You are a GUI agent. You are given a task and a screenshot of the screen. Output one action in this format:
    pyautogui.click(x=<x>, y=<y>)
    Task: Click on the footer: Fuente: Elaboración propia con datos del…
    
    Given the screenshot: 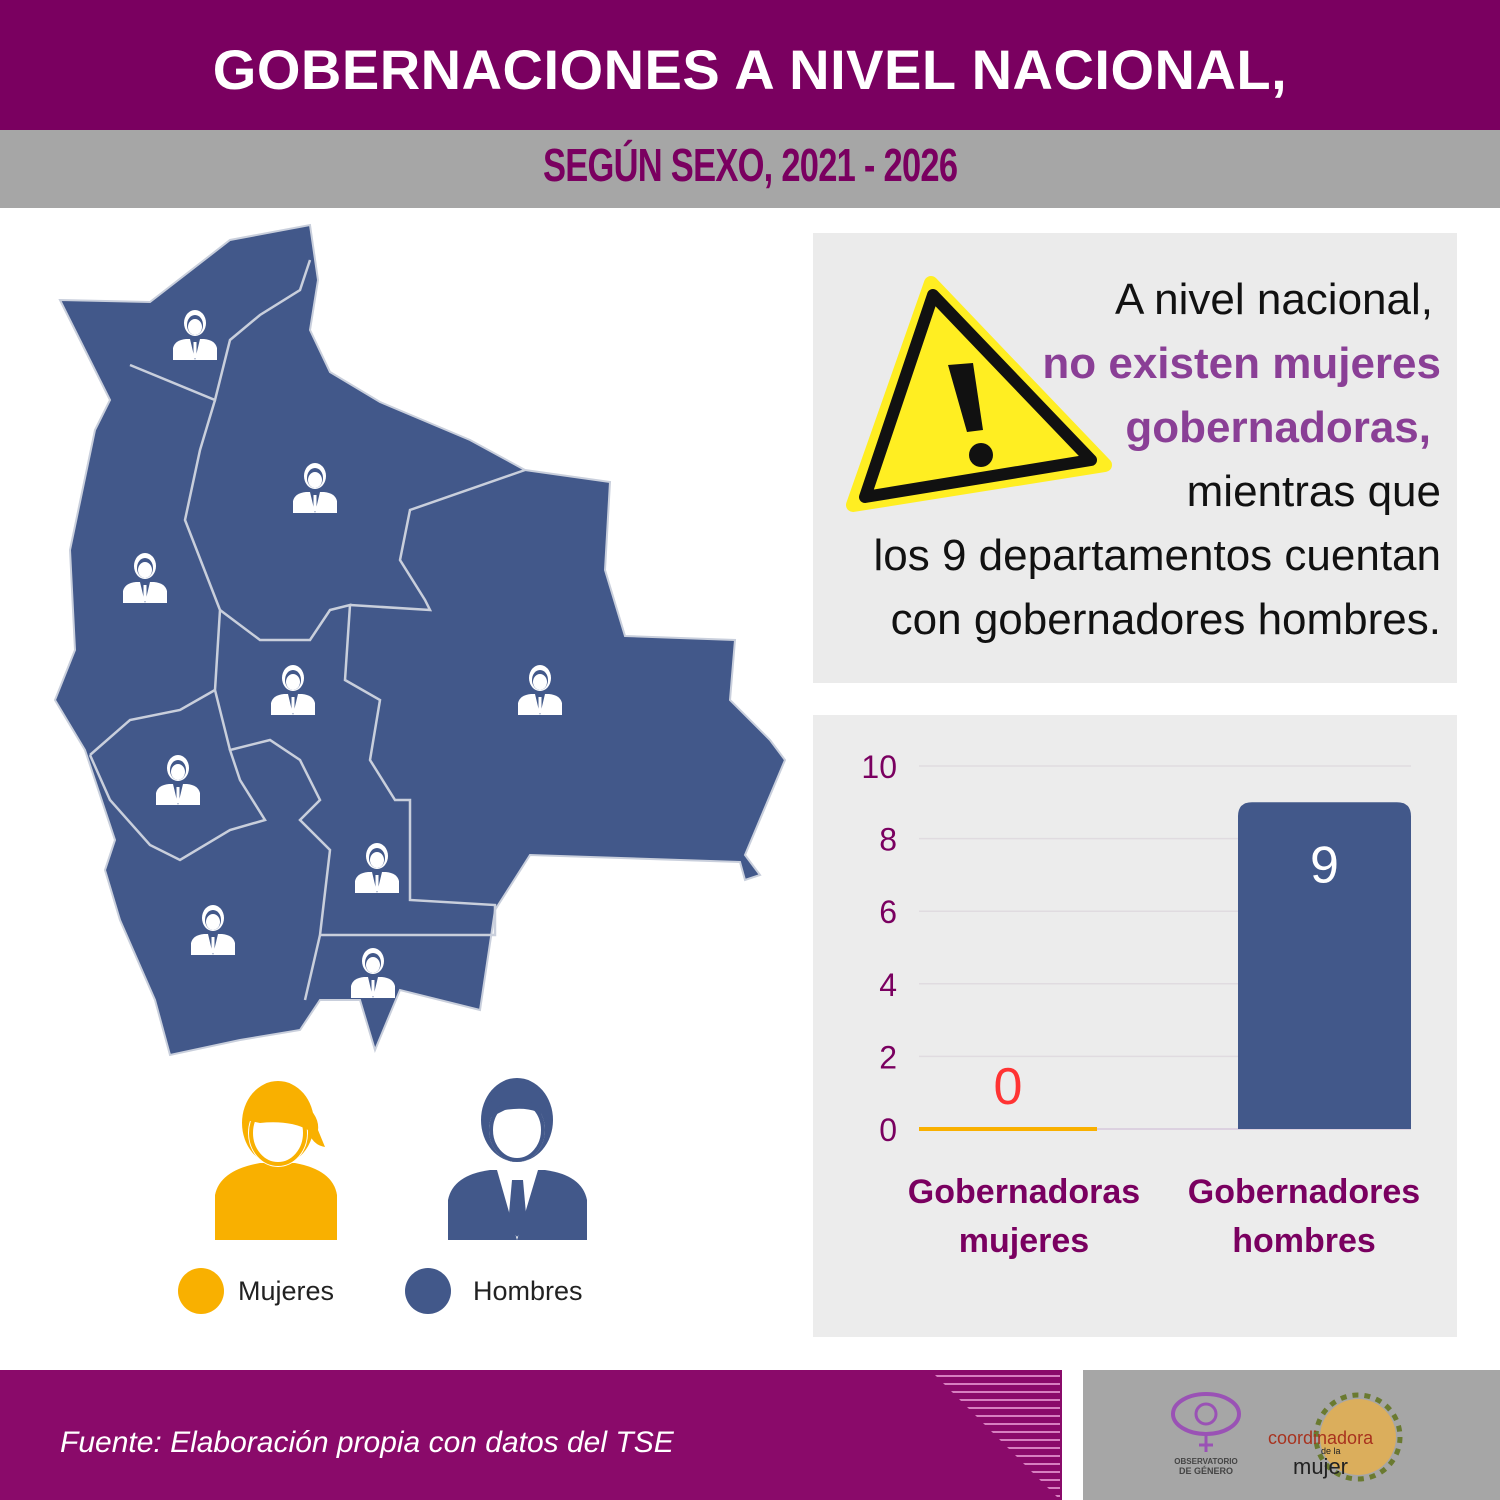 What is the action you would take?
    pyautogui.click(x=531, y=1435)
    